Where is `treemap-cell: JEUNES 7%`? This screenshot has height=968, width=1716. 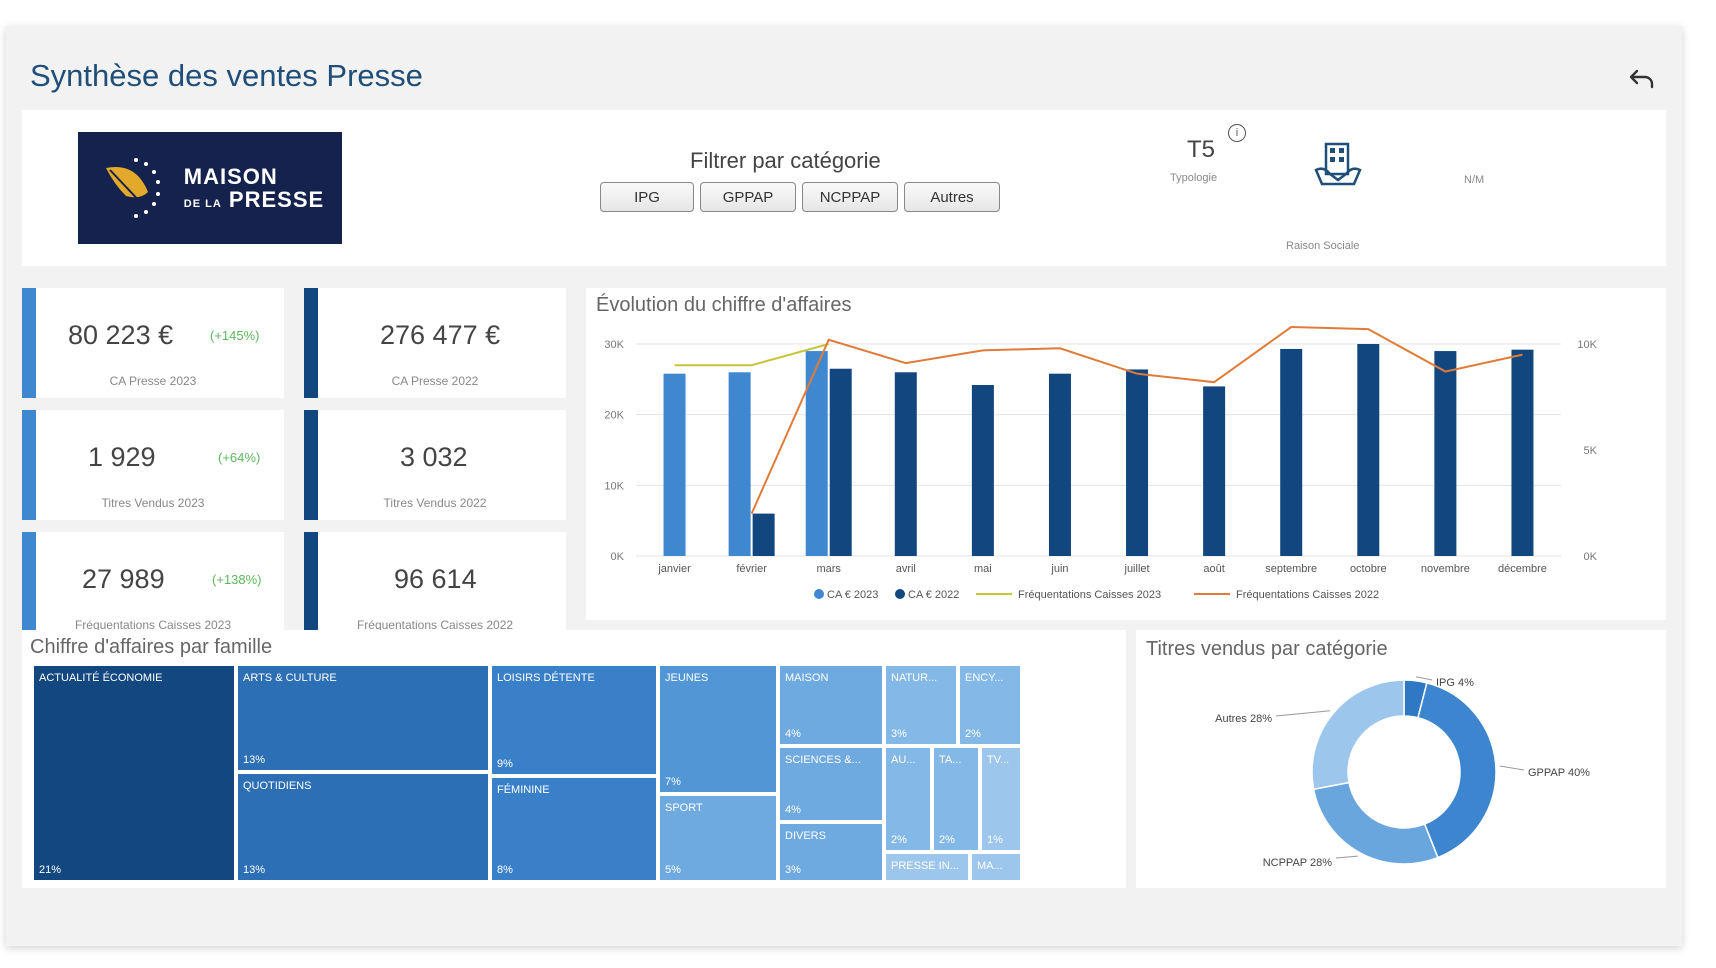 treemap-cell: JEUNES 7% is located at coordinates (718, 729).